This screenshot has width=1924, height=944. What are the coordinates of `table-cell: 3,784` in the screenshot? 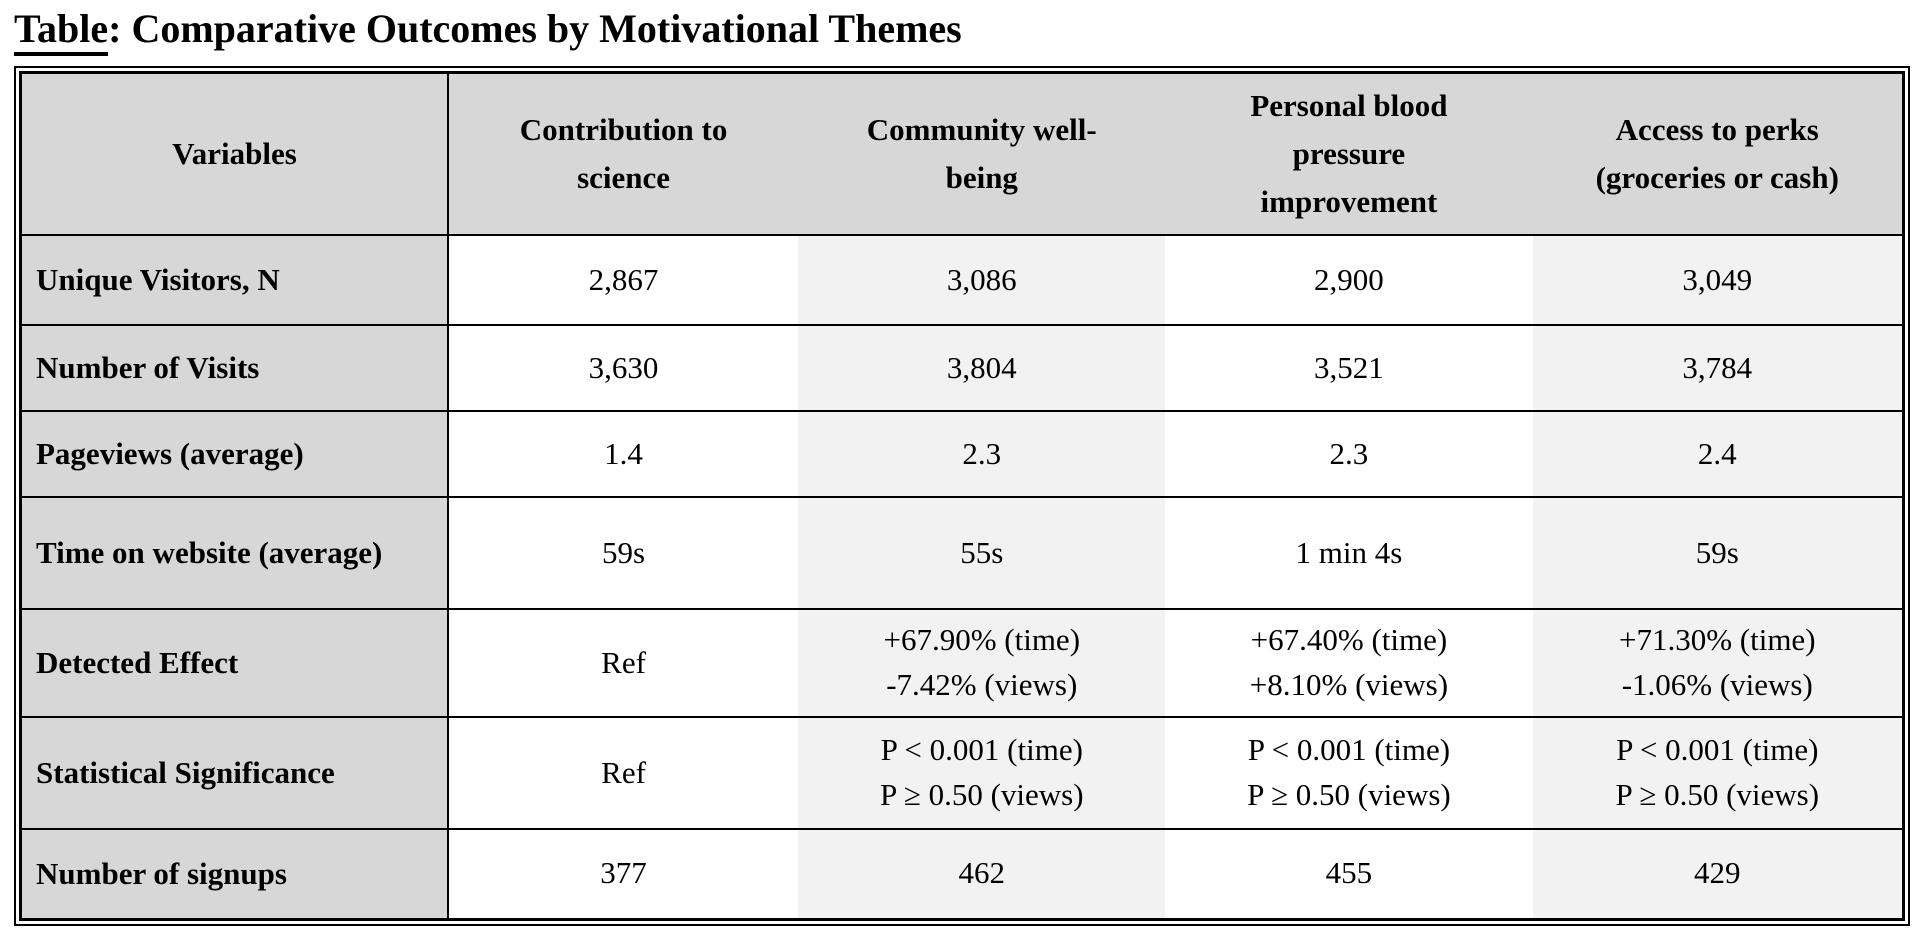 It's located at (1718, 368).